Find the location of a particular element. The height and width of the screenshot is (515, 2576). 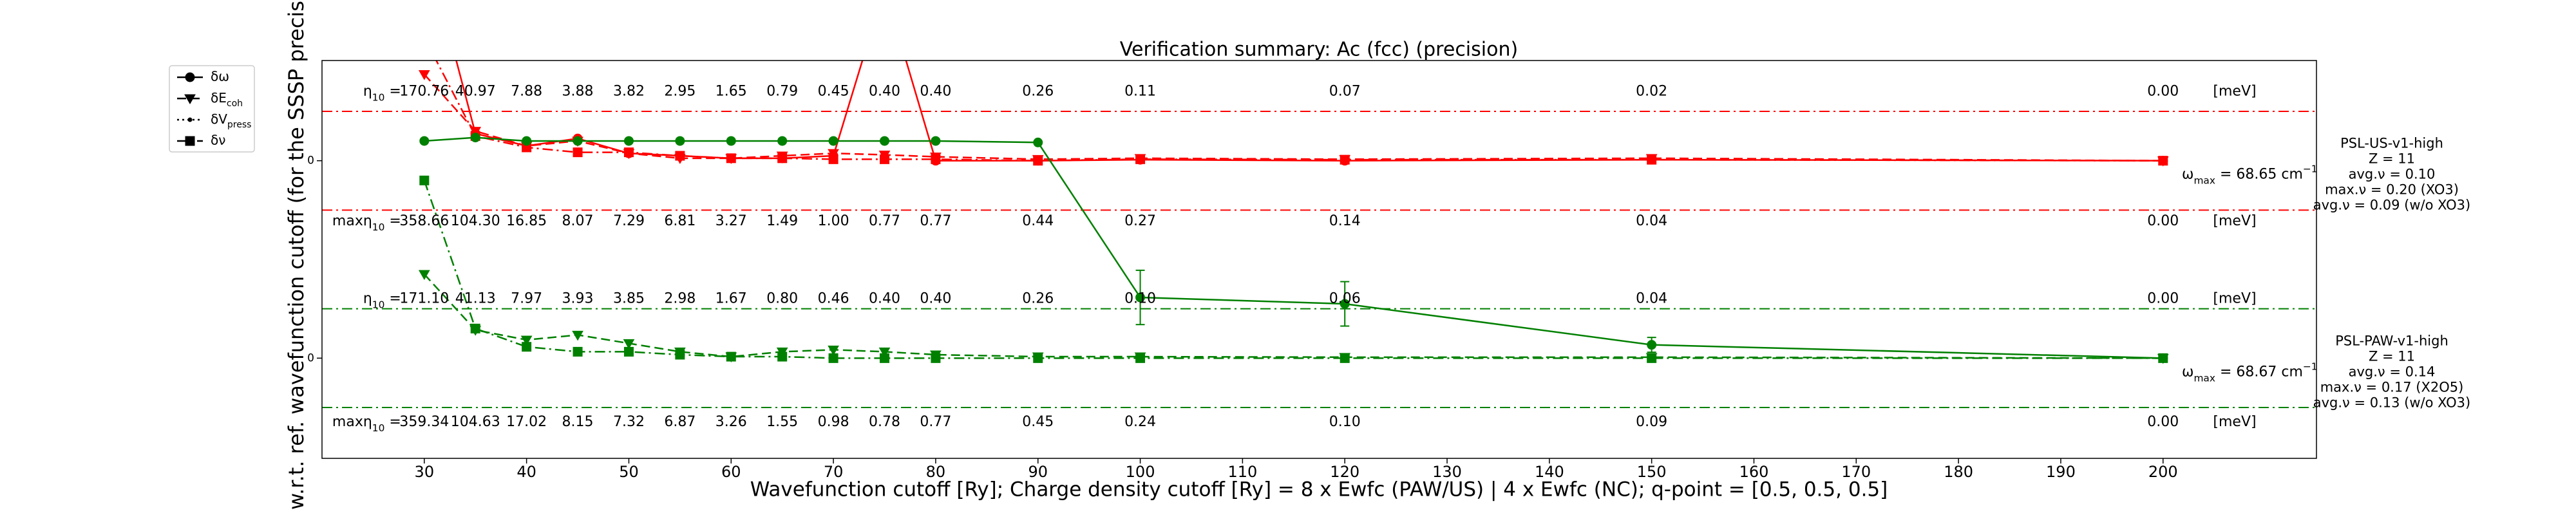

x-tick-label: 200 is located at coordinates (2163, 472).